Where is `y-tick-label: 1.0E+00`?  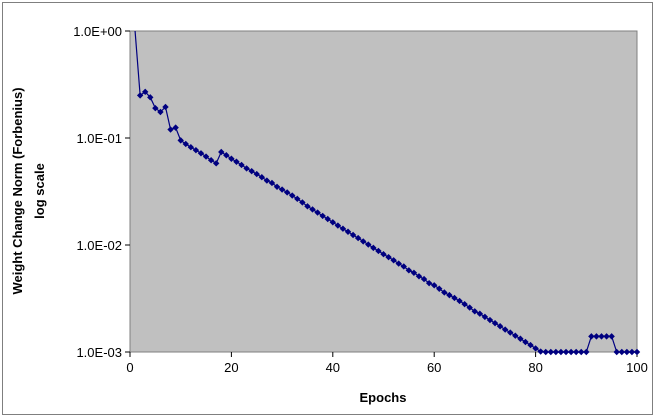
y-tick-label: 1.0E+00 is located at coordinates (97, 31).